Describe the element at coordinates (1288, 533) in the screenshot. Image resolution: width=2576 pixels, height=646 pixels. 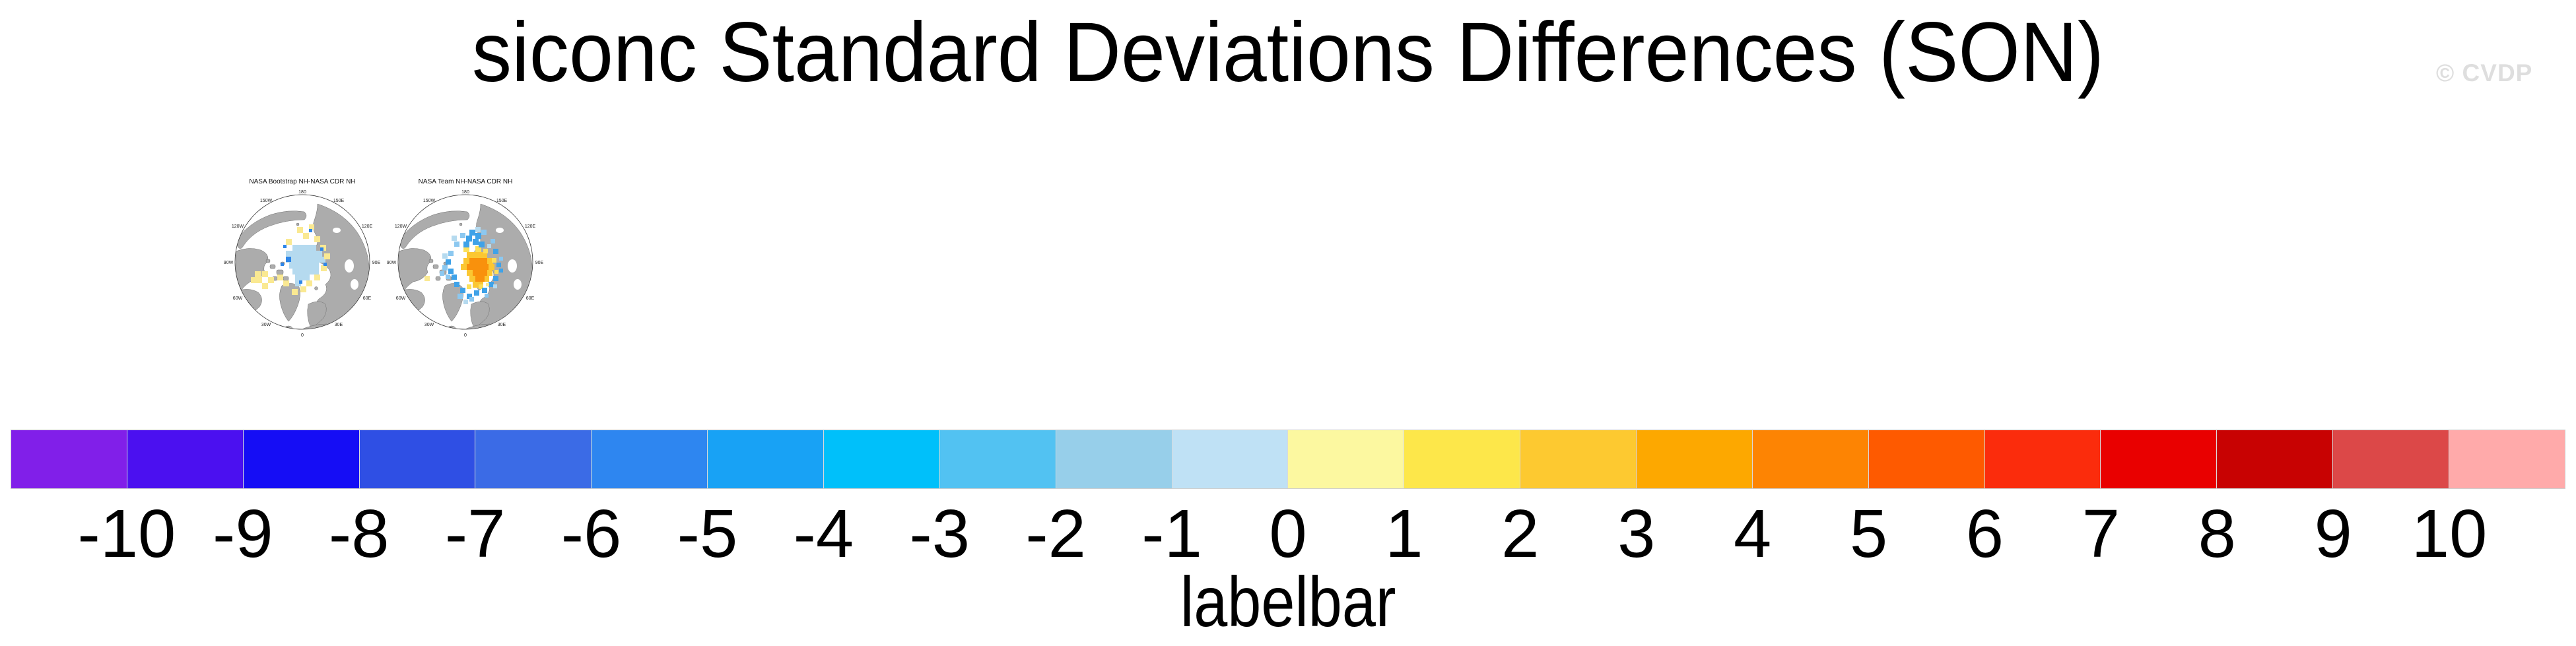
I see `colorbar-tick-label: 0` at that location.